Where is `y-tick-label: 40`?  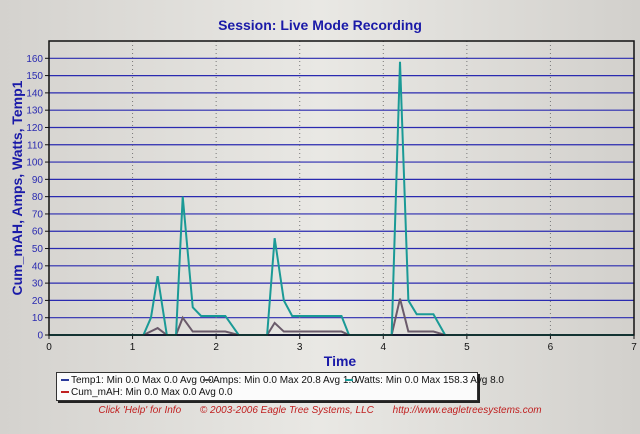 y-tick-label: 40 is located at coordinates (38, 266).